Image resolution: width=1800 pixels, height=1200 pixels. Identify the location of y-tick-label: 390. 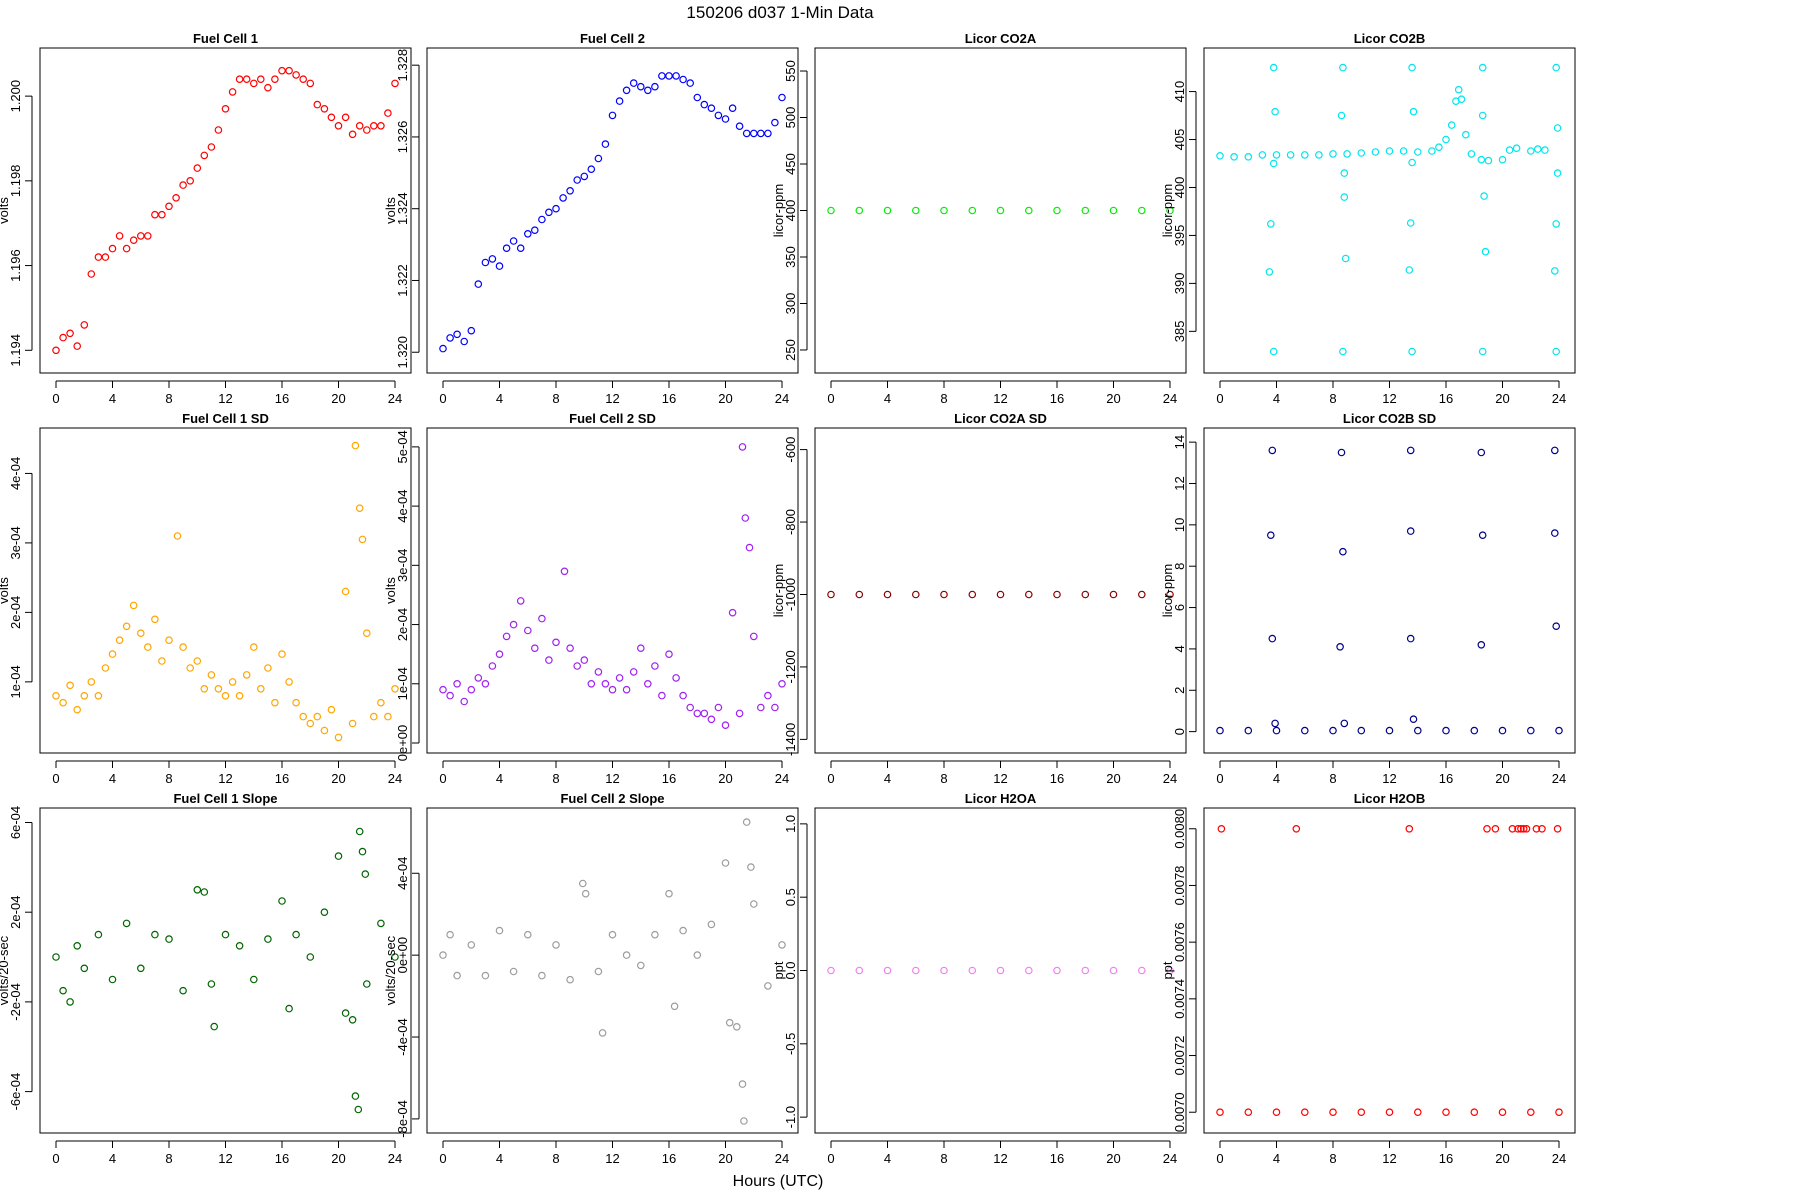
(1179, 284).